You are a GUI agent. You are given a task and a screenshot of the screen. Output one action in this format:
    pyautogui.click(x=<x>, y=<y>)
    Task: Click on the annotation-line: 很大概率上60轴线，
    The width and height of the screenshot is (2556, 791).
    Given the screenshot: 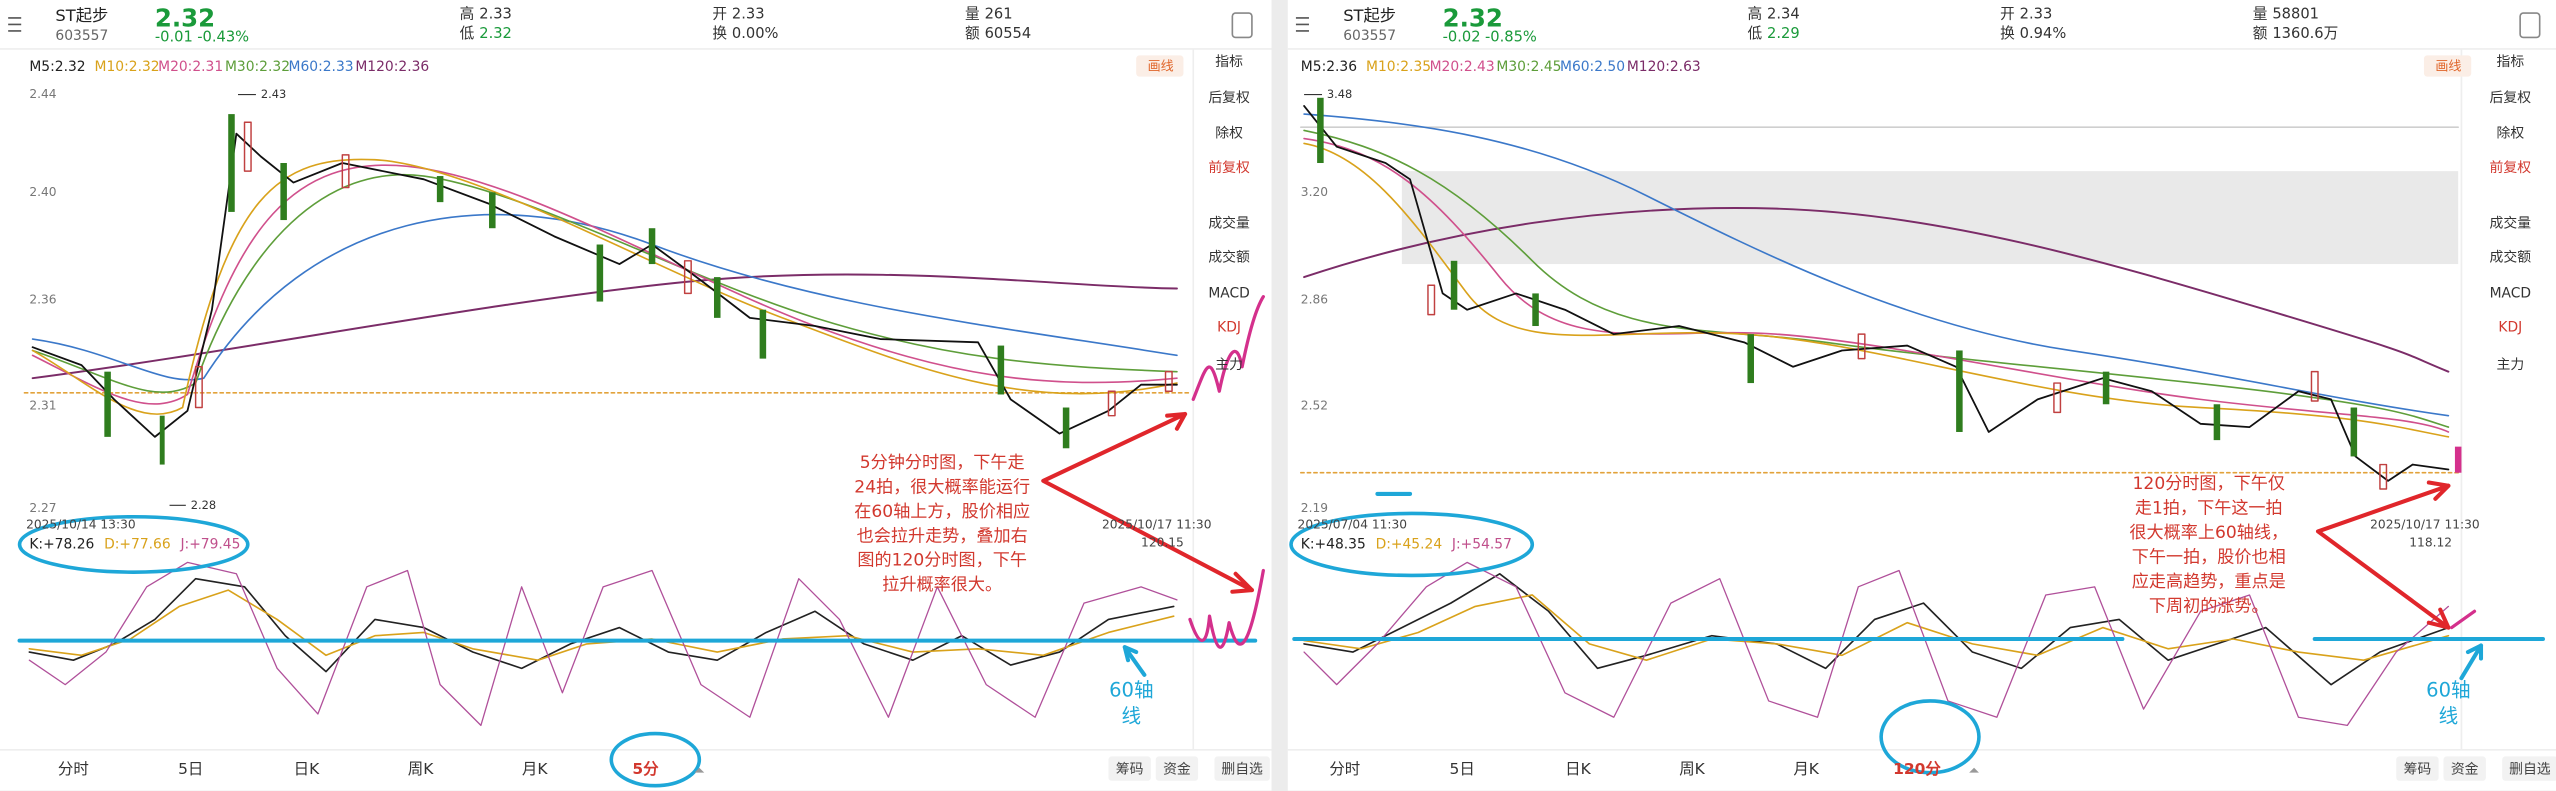 What is the action you would take?
    pyautogui.click(x=2208, y=533)
    